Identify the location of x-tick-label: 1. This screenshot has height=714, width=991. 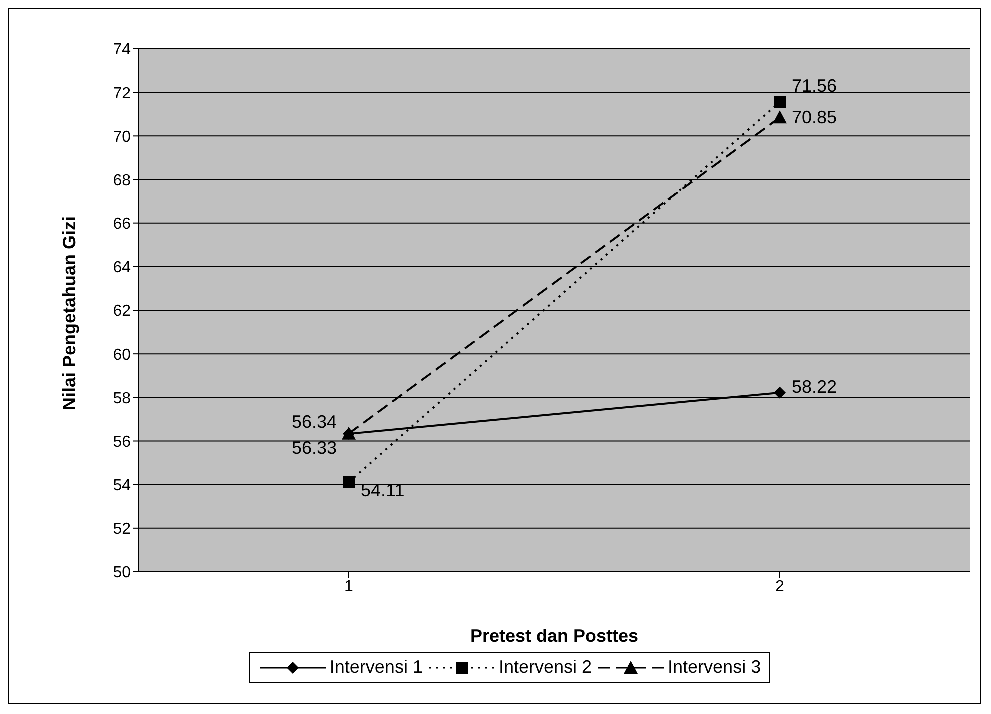
(349, 587).